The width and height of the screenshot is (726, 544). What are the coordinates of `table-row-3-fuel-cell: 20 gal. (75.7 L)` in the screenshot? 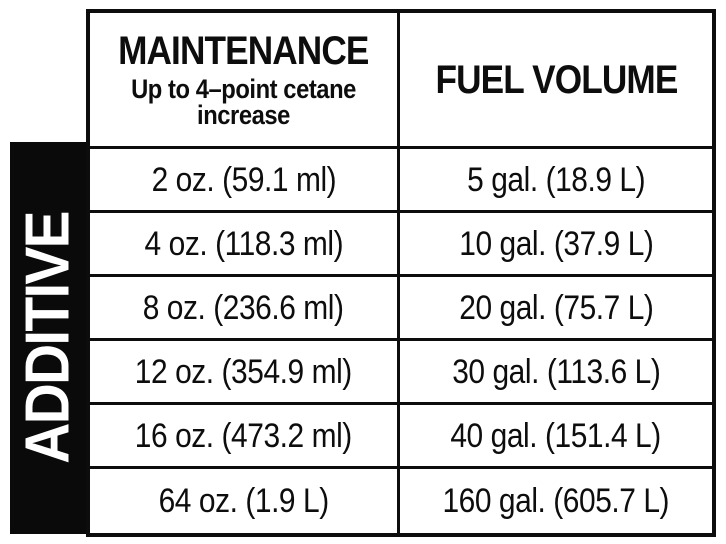 It's located at (556, 309).